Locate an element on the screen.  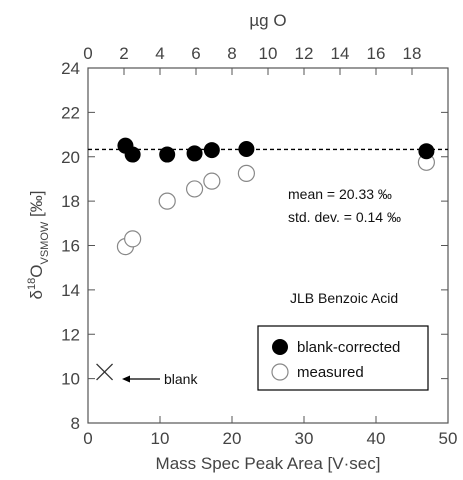
blank-label: blank is located at coordinates (181, 379).